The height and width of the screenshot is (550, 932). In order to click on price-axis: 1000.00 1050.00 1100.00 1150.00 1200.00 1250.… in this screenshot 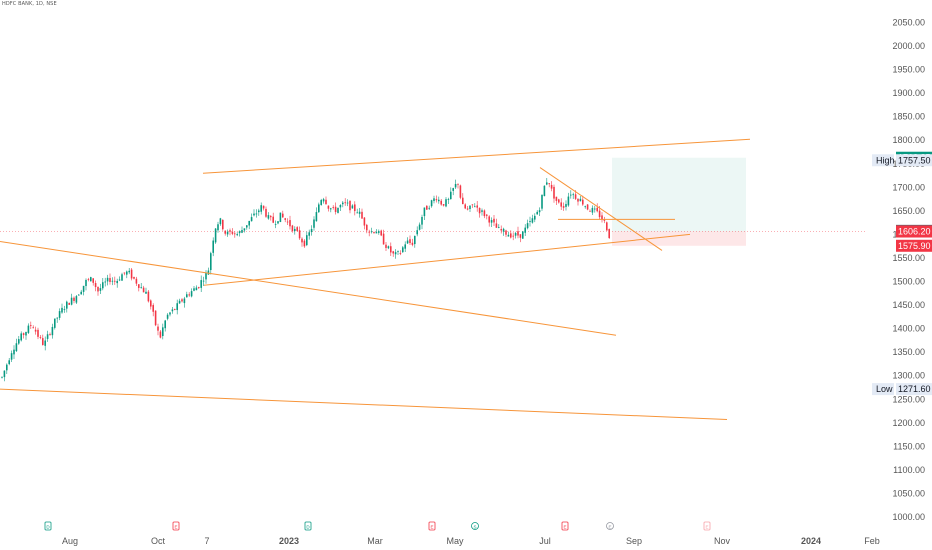, I will do `click(908, 270)`.